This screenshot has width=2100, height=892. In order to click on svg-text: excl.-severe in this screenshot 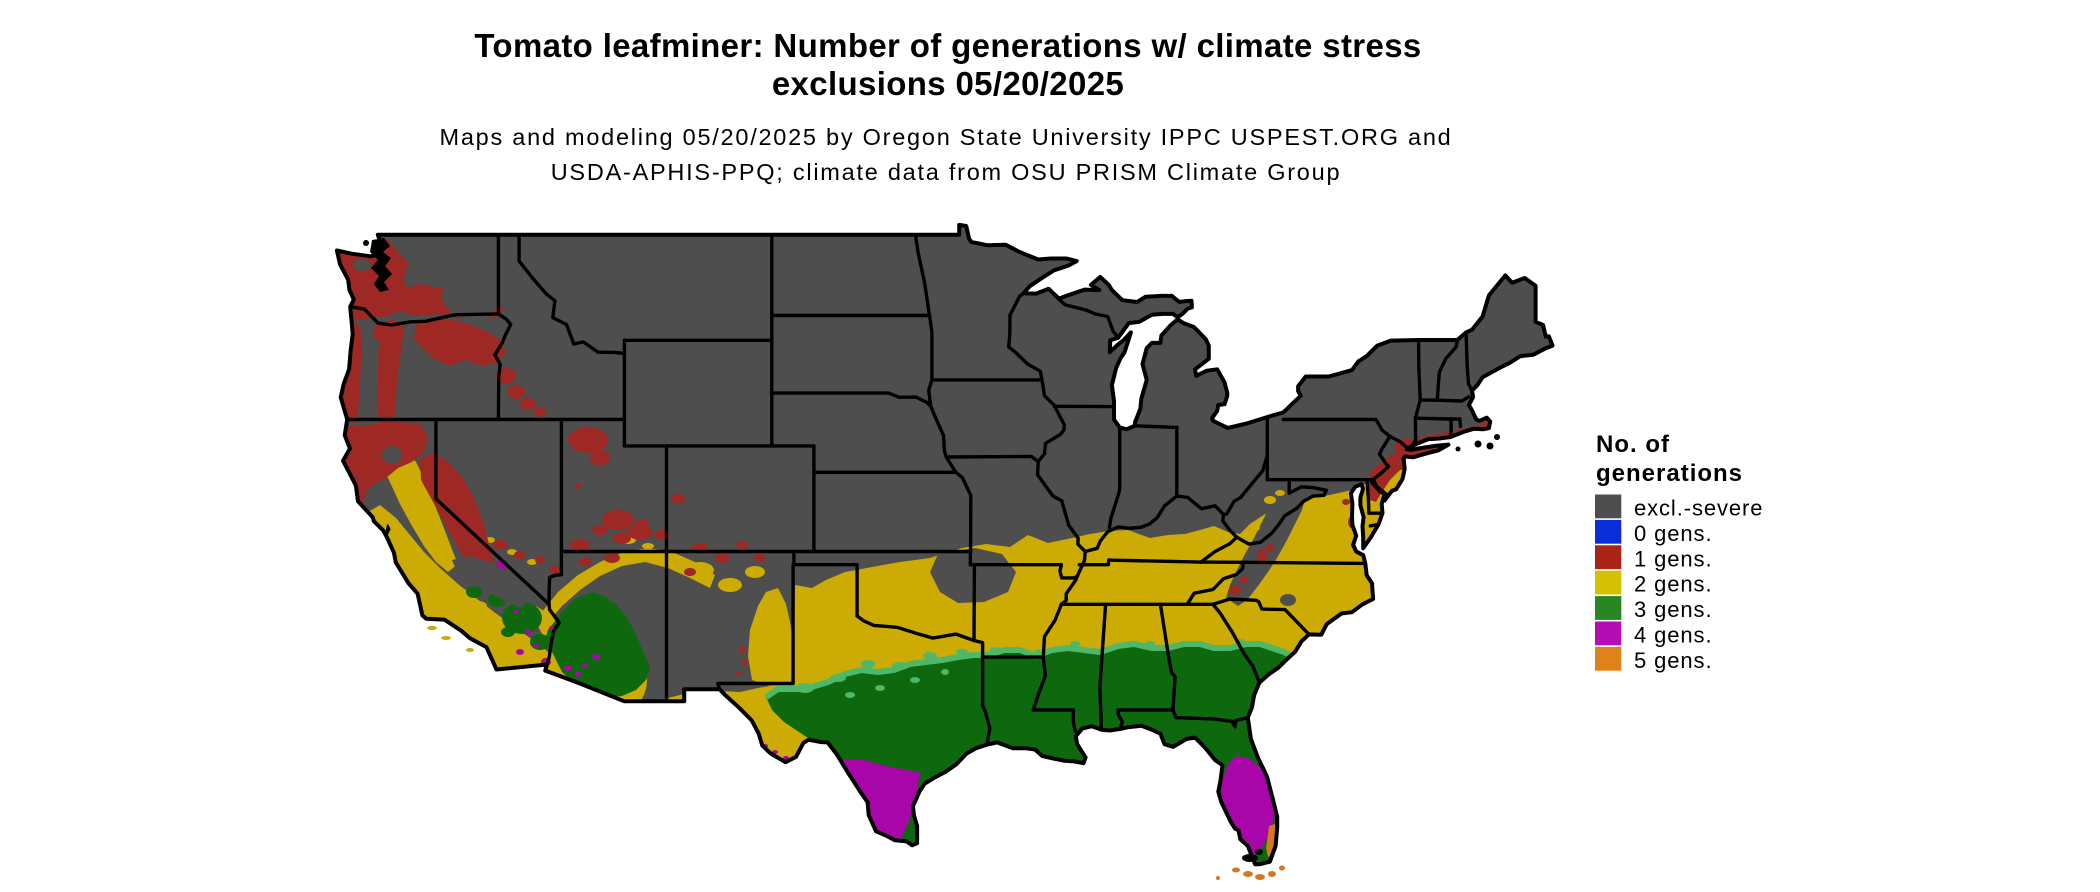, I will do `click(1698, 508)`.